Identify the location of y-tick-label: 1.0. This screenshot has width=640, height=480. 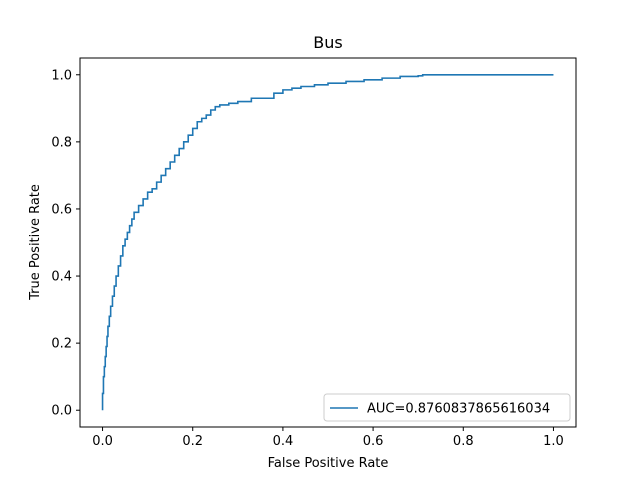
(61, 75).